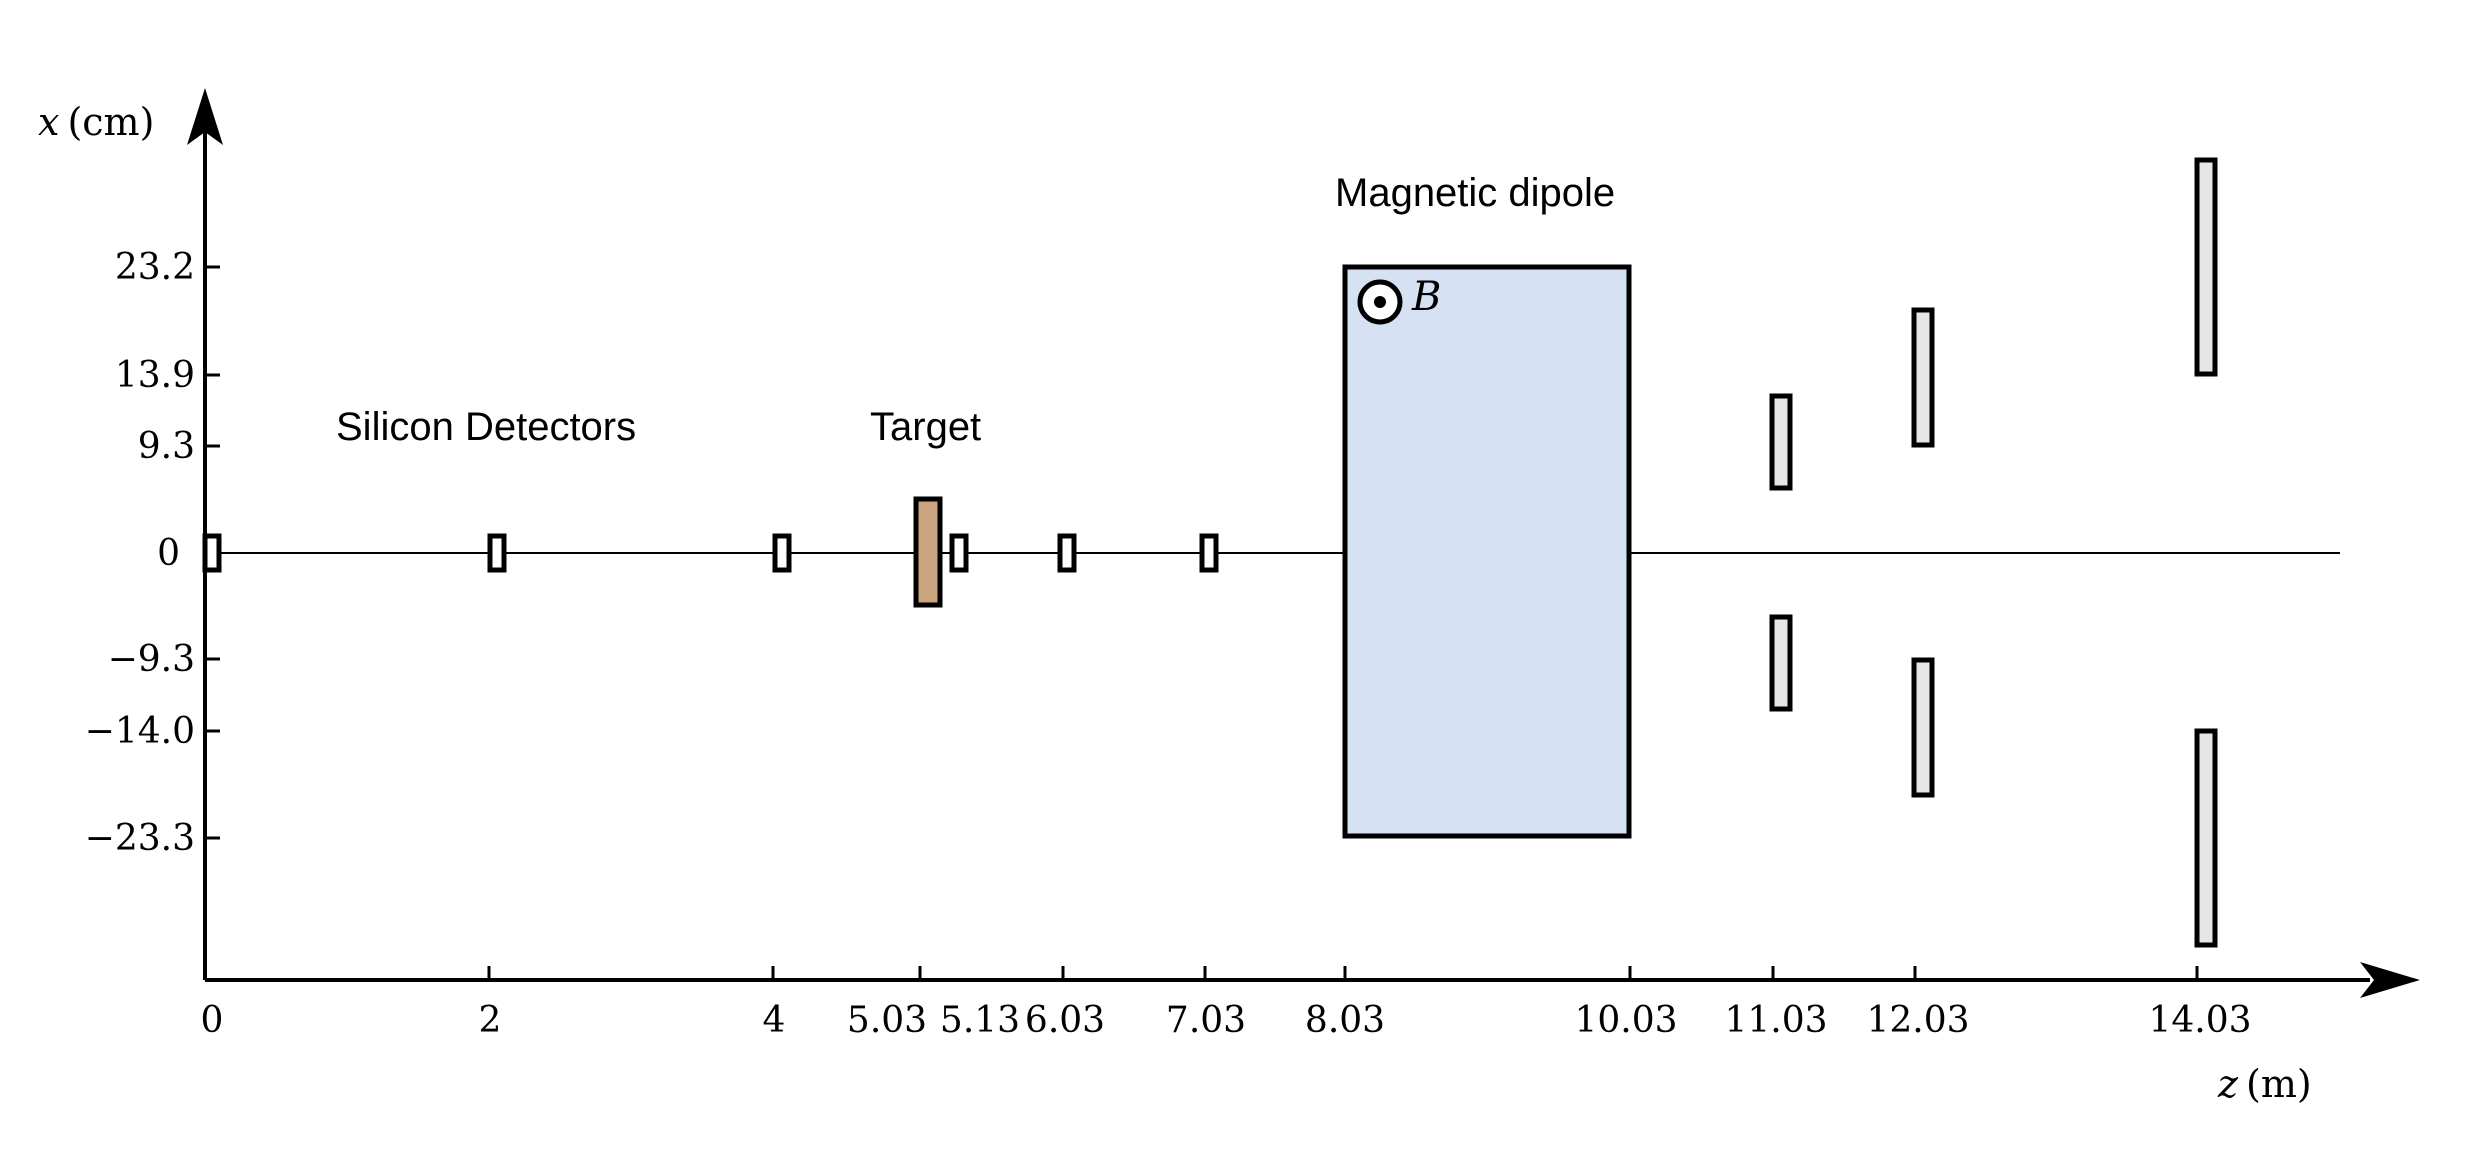 Image resolution: width=2478 pixels, height=1166 pixels. Describe the element at coordinates (168, 553) in the screenshot. I see `x-tick-label: 0` at that location.